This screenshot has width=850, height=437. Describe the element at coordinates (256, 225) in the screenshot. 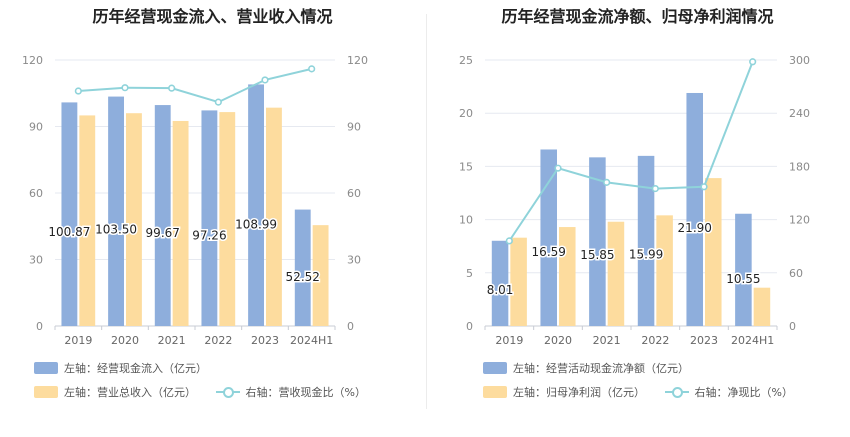

I see `data-label: 108.99` at that location.